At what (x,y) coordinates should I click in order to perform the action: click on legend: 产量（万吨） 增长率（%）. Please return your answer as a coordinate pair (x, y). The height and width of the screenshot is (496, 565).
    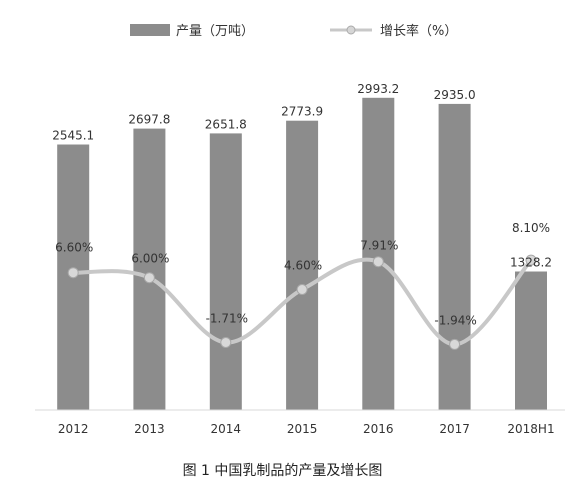
    Looking at the image, I should click on (293, 31).